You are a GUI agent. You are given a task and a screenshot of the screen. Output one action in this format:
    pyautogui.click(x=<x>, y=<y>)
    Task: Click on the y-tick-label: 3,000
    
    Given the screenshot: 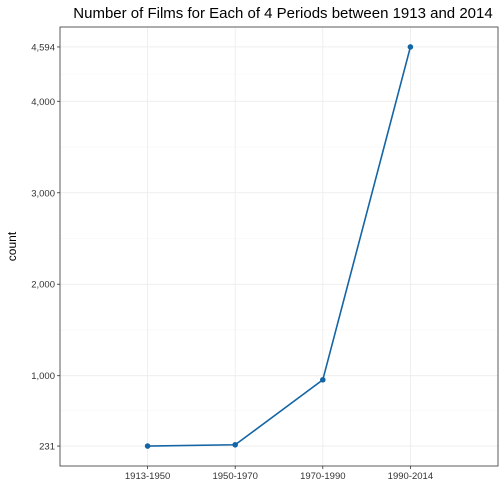 What is the action you would take?
    pyautogui.click(x=43, y=193)
    